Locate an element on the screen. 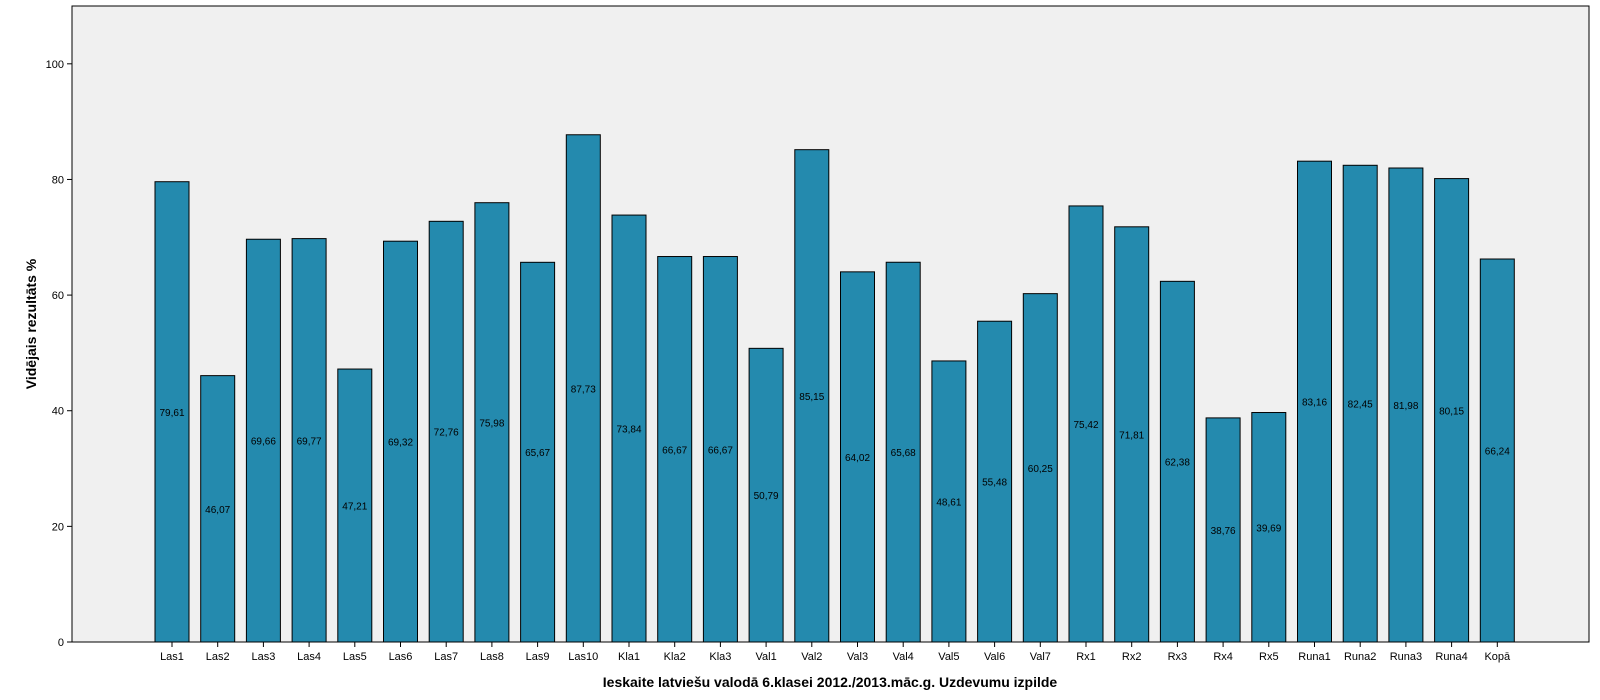 This screenshot has width=1600, height=700. bar-rx3 is located at coordinates (1177, 461).